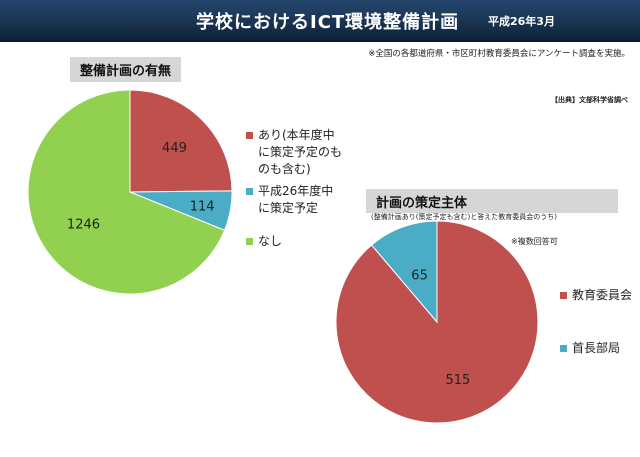 This screenshot has height=457, width=640. Describe the element at coordinates (534, 241) in the screenshot. I see `chart2-note: ※複数回答可` at that location.